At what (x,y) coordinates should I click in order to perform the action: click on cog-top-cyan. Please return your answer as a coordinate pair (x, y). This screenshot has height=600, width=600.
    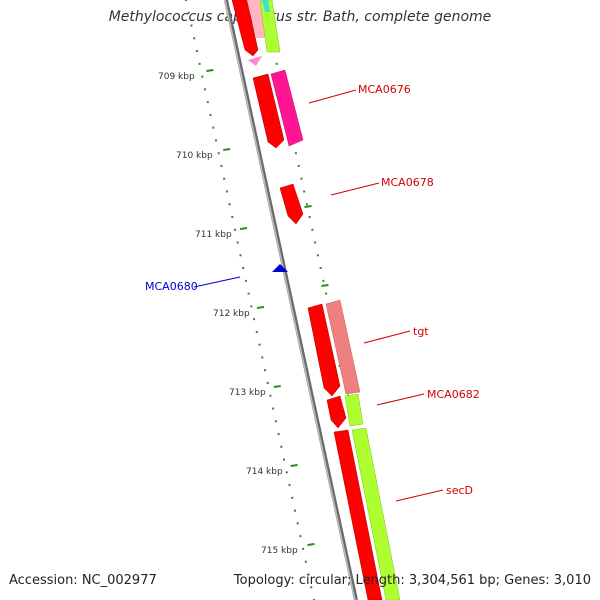
    Looking at the image, I should click on (266, 6).